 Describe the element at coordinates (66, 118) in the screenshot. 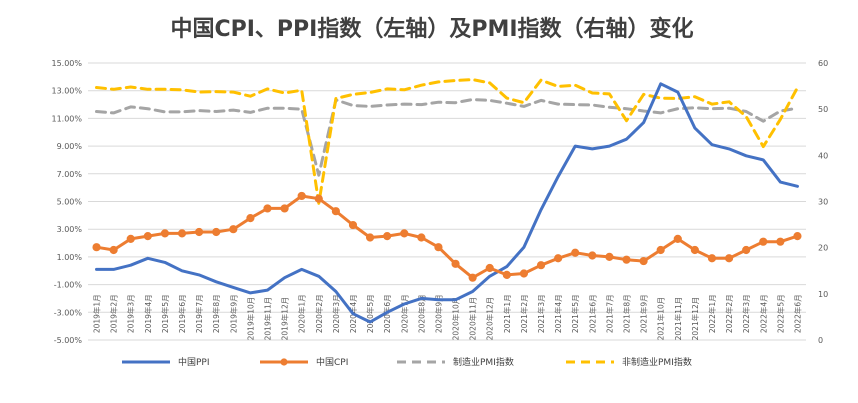

I see `left-tick-label: 11.00%` at that location.